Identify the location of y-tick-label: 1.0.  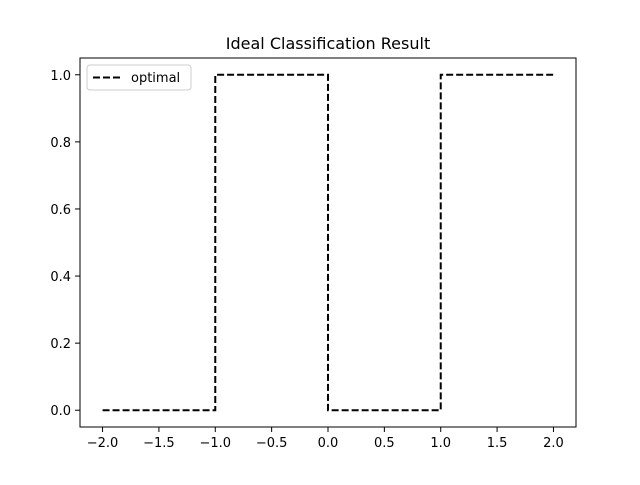
(60, 76).